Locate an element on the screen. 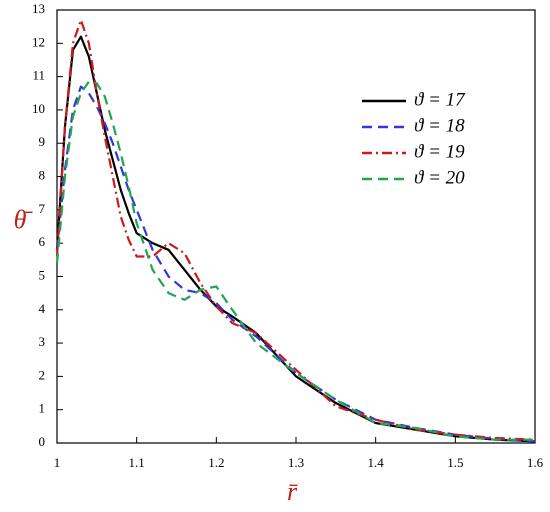  x-tick-label: 1.4 is located at coordinates (376, 462).